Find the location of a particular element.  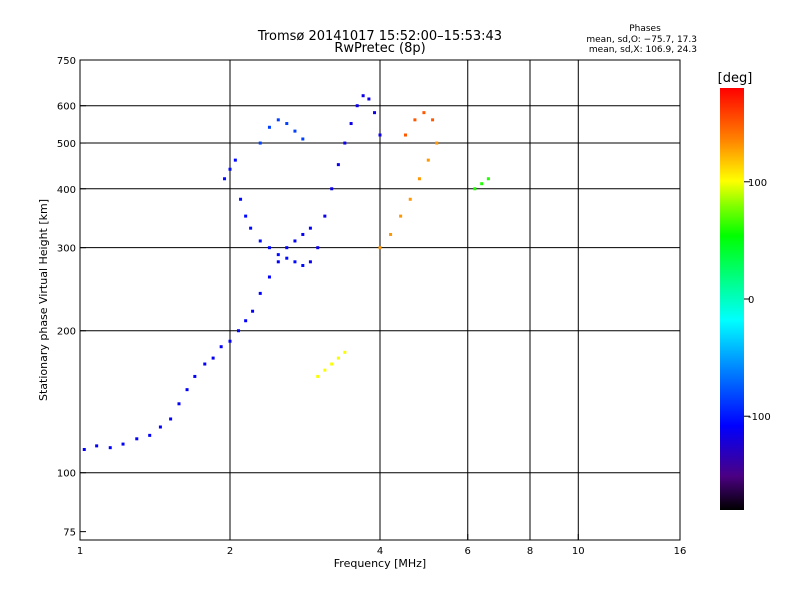

y-tick-label: 750 is located at coordinates (66, 61).